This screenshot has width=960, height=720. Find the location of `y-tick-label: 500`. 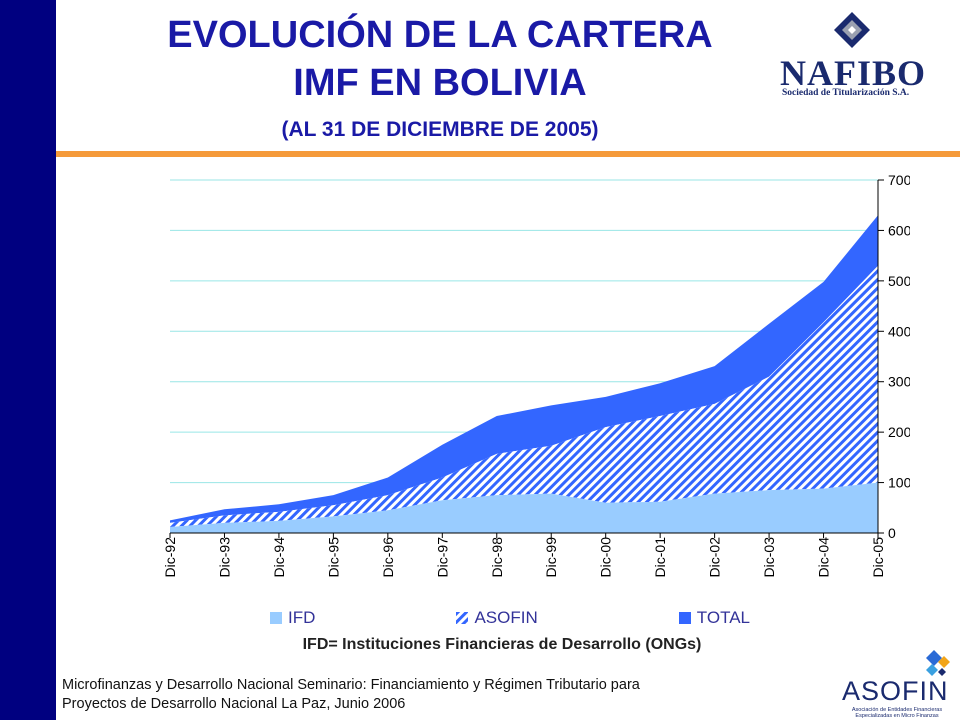

y-tick-label: 500 is located at coordinates (899, 281).